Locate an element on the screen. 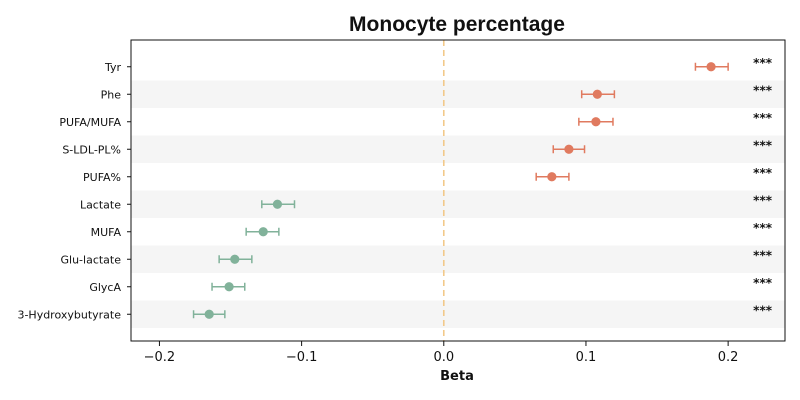 The height and width of the screenshot is (400, 800). y-tick-label: Glu-lactate is located at coordinates (91, 259).